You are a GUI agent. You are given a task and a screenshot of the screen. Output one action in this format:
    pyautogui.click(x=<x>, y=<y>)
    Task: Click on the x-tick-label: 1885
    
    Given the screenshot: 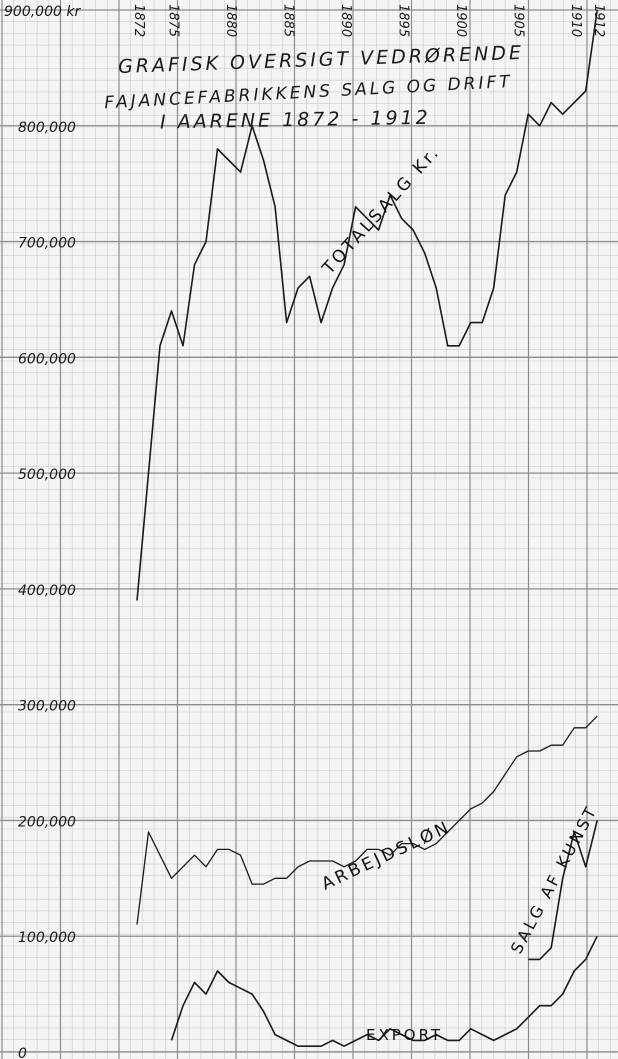 What is the action you would take?
    pyautogui.click(x=288, y=20)
    